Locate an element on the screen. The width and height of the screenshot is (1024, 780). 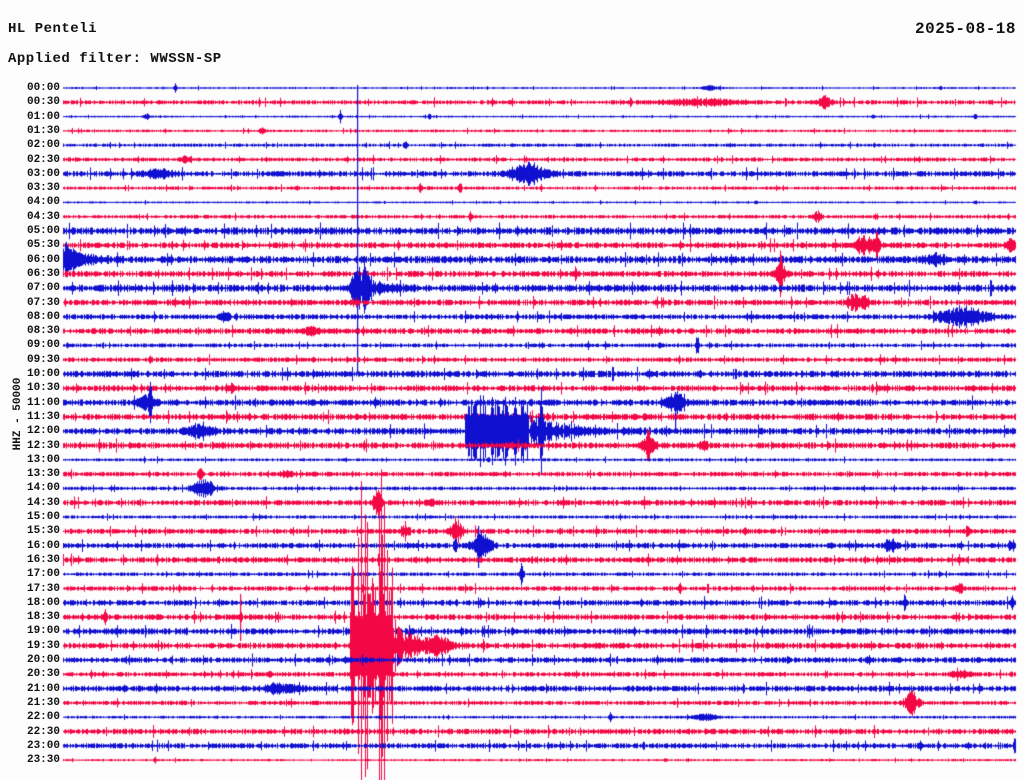
trace-time-label: 22:00 is located at coordinates (43, 717).